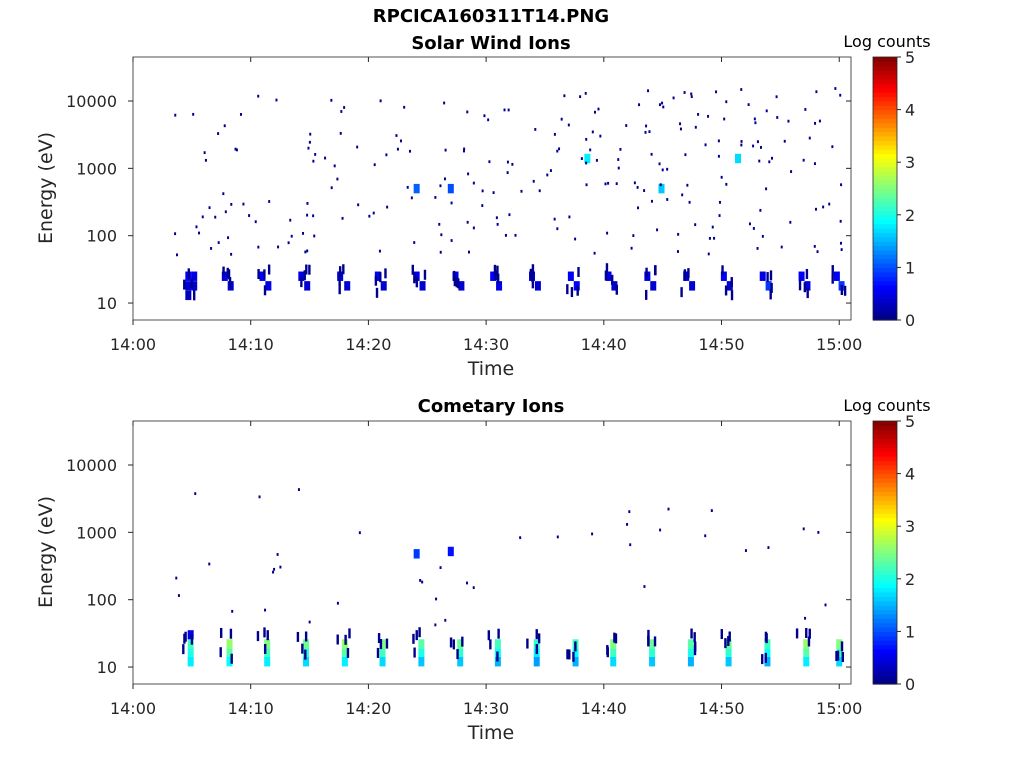  What do you see at coordinates (251, 344) in the screenshot?
I see `x-tick-label: 14:10` at bounding box center [251, 344].